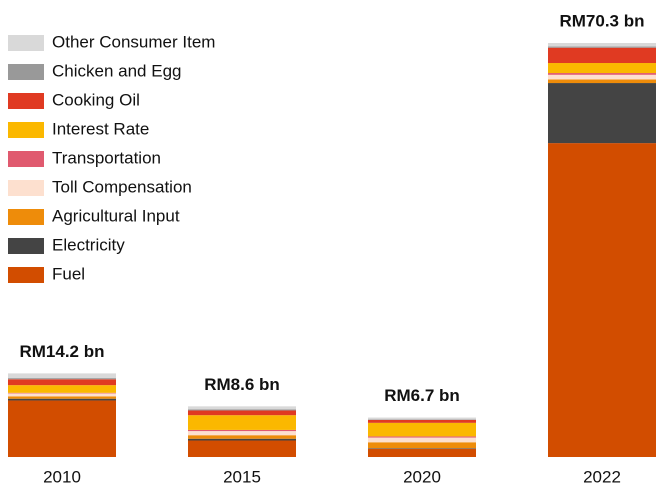  What do you see at coordinates (68, 273) in the screenshot?
I see `legend-label: Fuel` at bounding box center [68, 273].